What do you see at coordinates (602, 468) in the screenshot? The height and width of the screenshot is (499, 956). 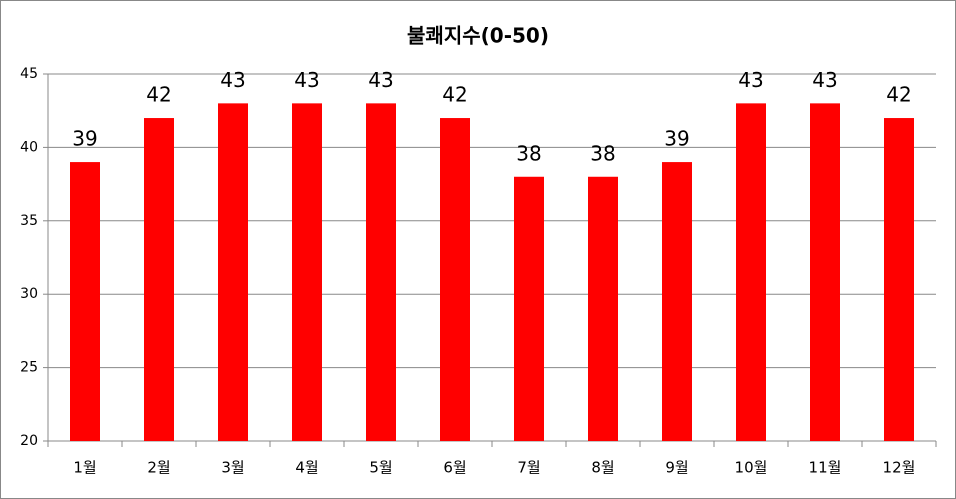 I see `x-tick-label: 8월` at bounding box center [602, 468].